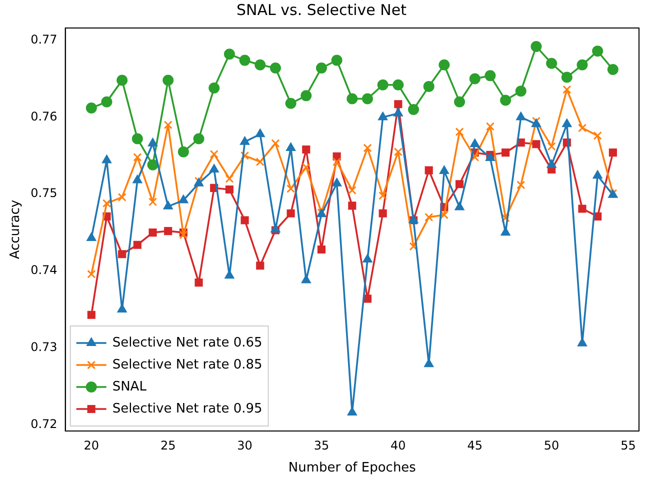 This screenshot has width=647, height=482. Describe the element at coordinates (130, 386) in the screenshot. I see `legend-label: SNAL` at that location.